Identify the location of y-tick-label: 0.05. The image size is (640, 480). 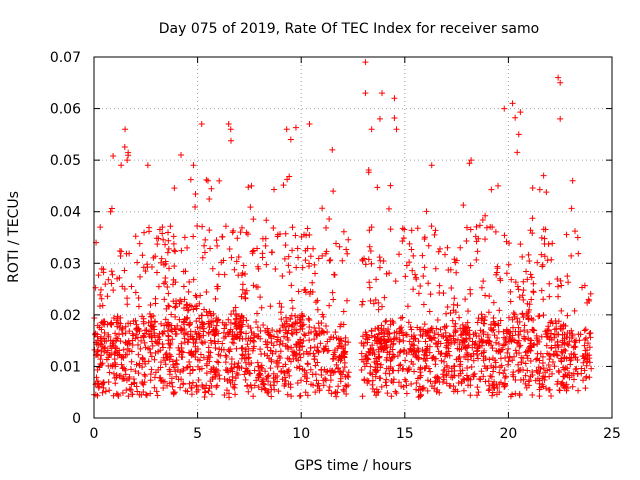
(65, 161).